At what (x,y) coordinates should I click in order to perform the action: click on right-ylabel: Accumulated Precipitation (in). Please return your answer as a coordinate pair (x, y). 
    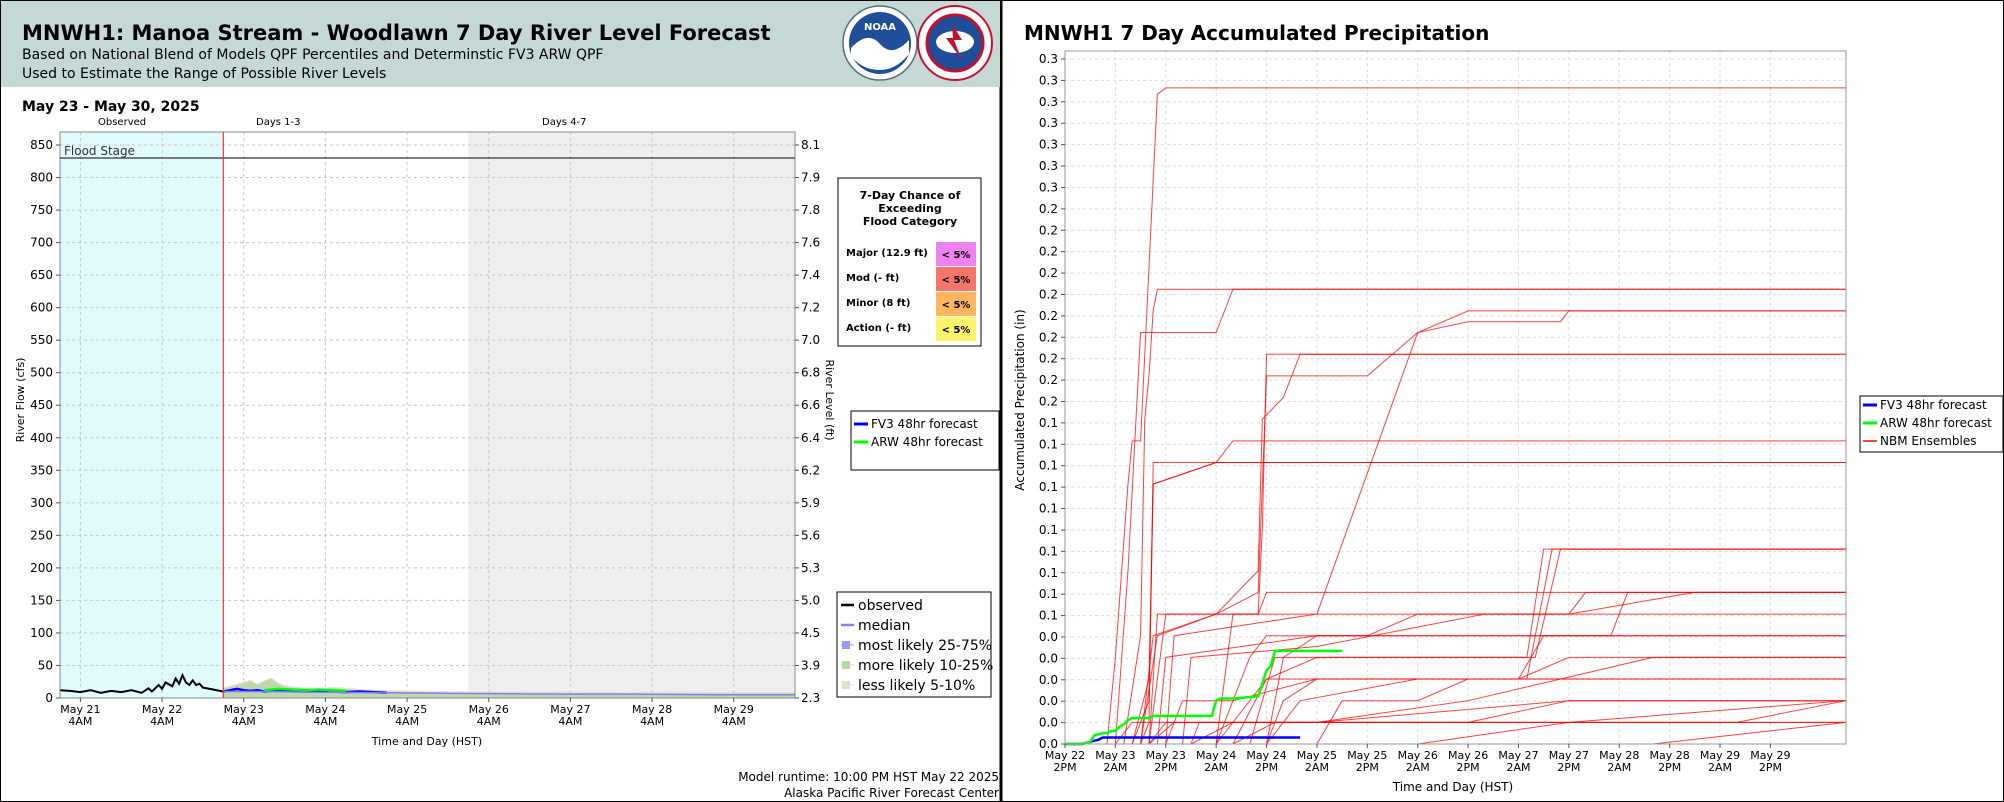
    Looking at the image, I should click on (1020, 399).